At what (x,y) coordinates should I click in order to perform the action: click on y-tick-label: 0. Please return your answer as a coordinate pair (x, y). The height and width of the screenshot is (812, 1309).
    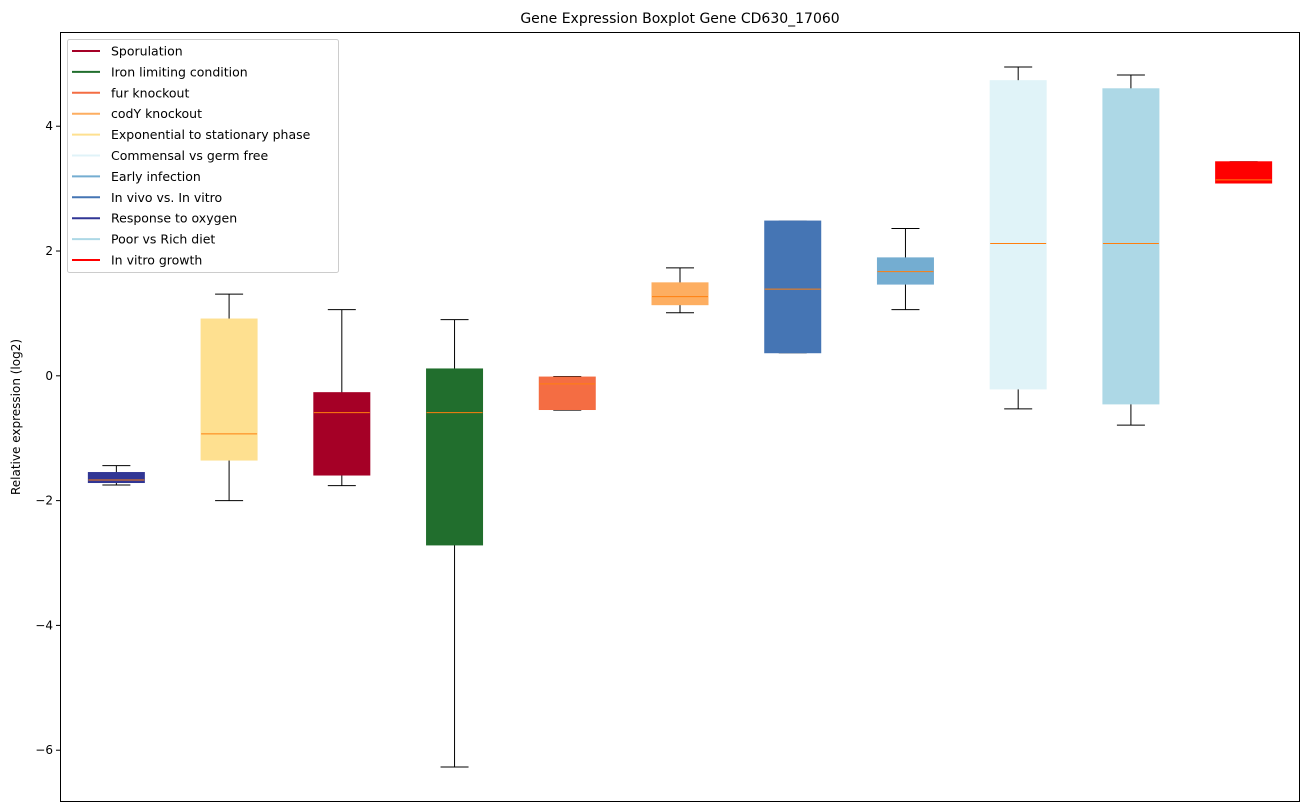
    Looking at the image, I should click on (49, 376).